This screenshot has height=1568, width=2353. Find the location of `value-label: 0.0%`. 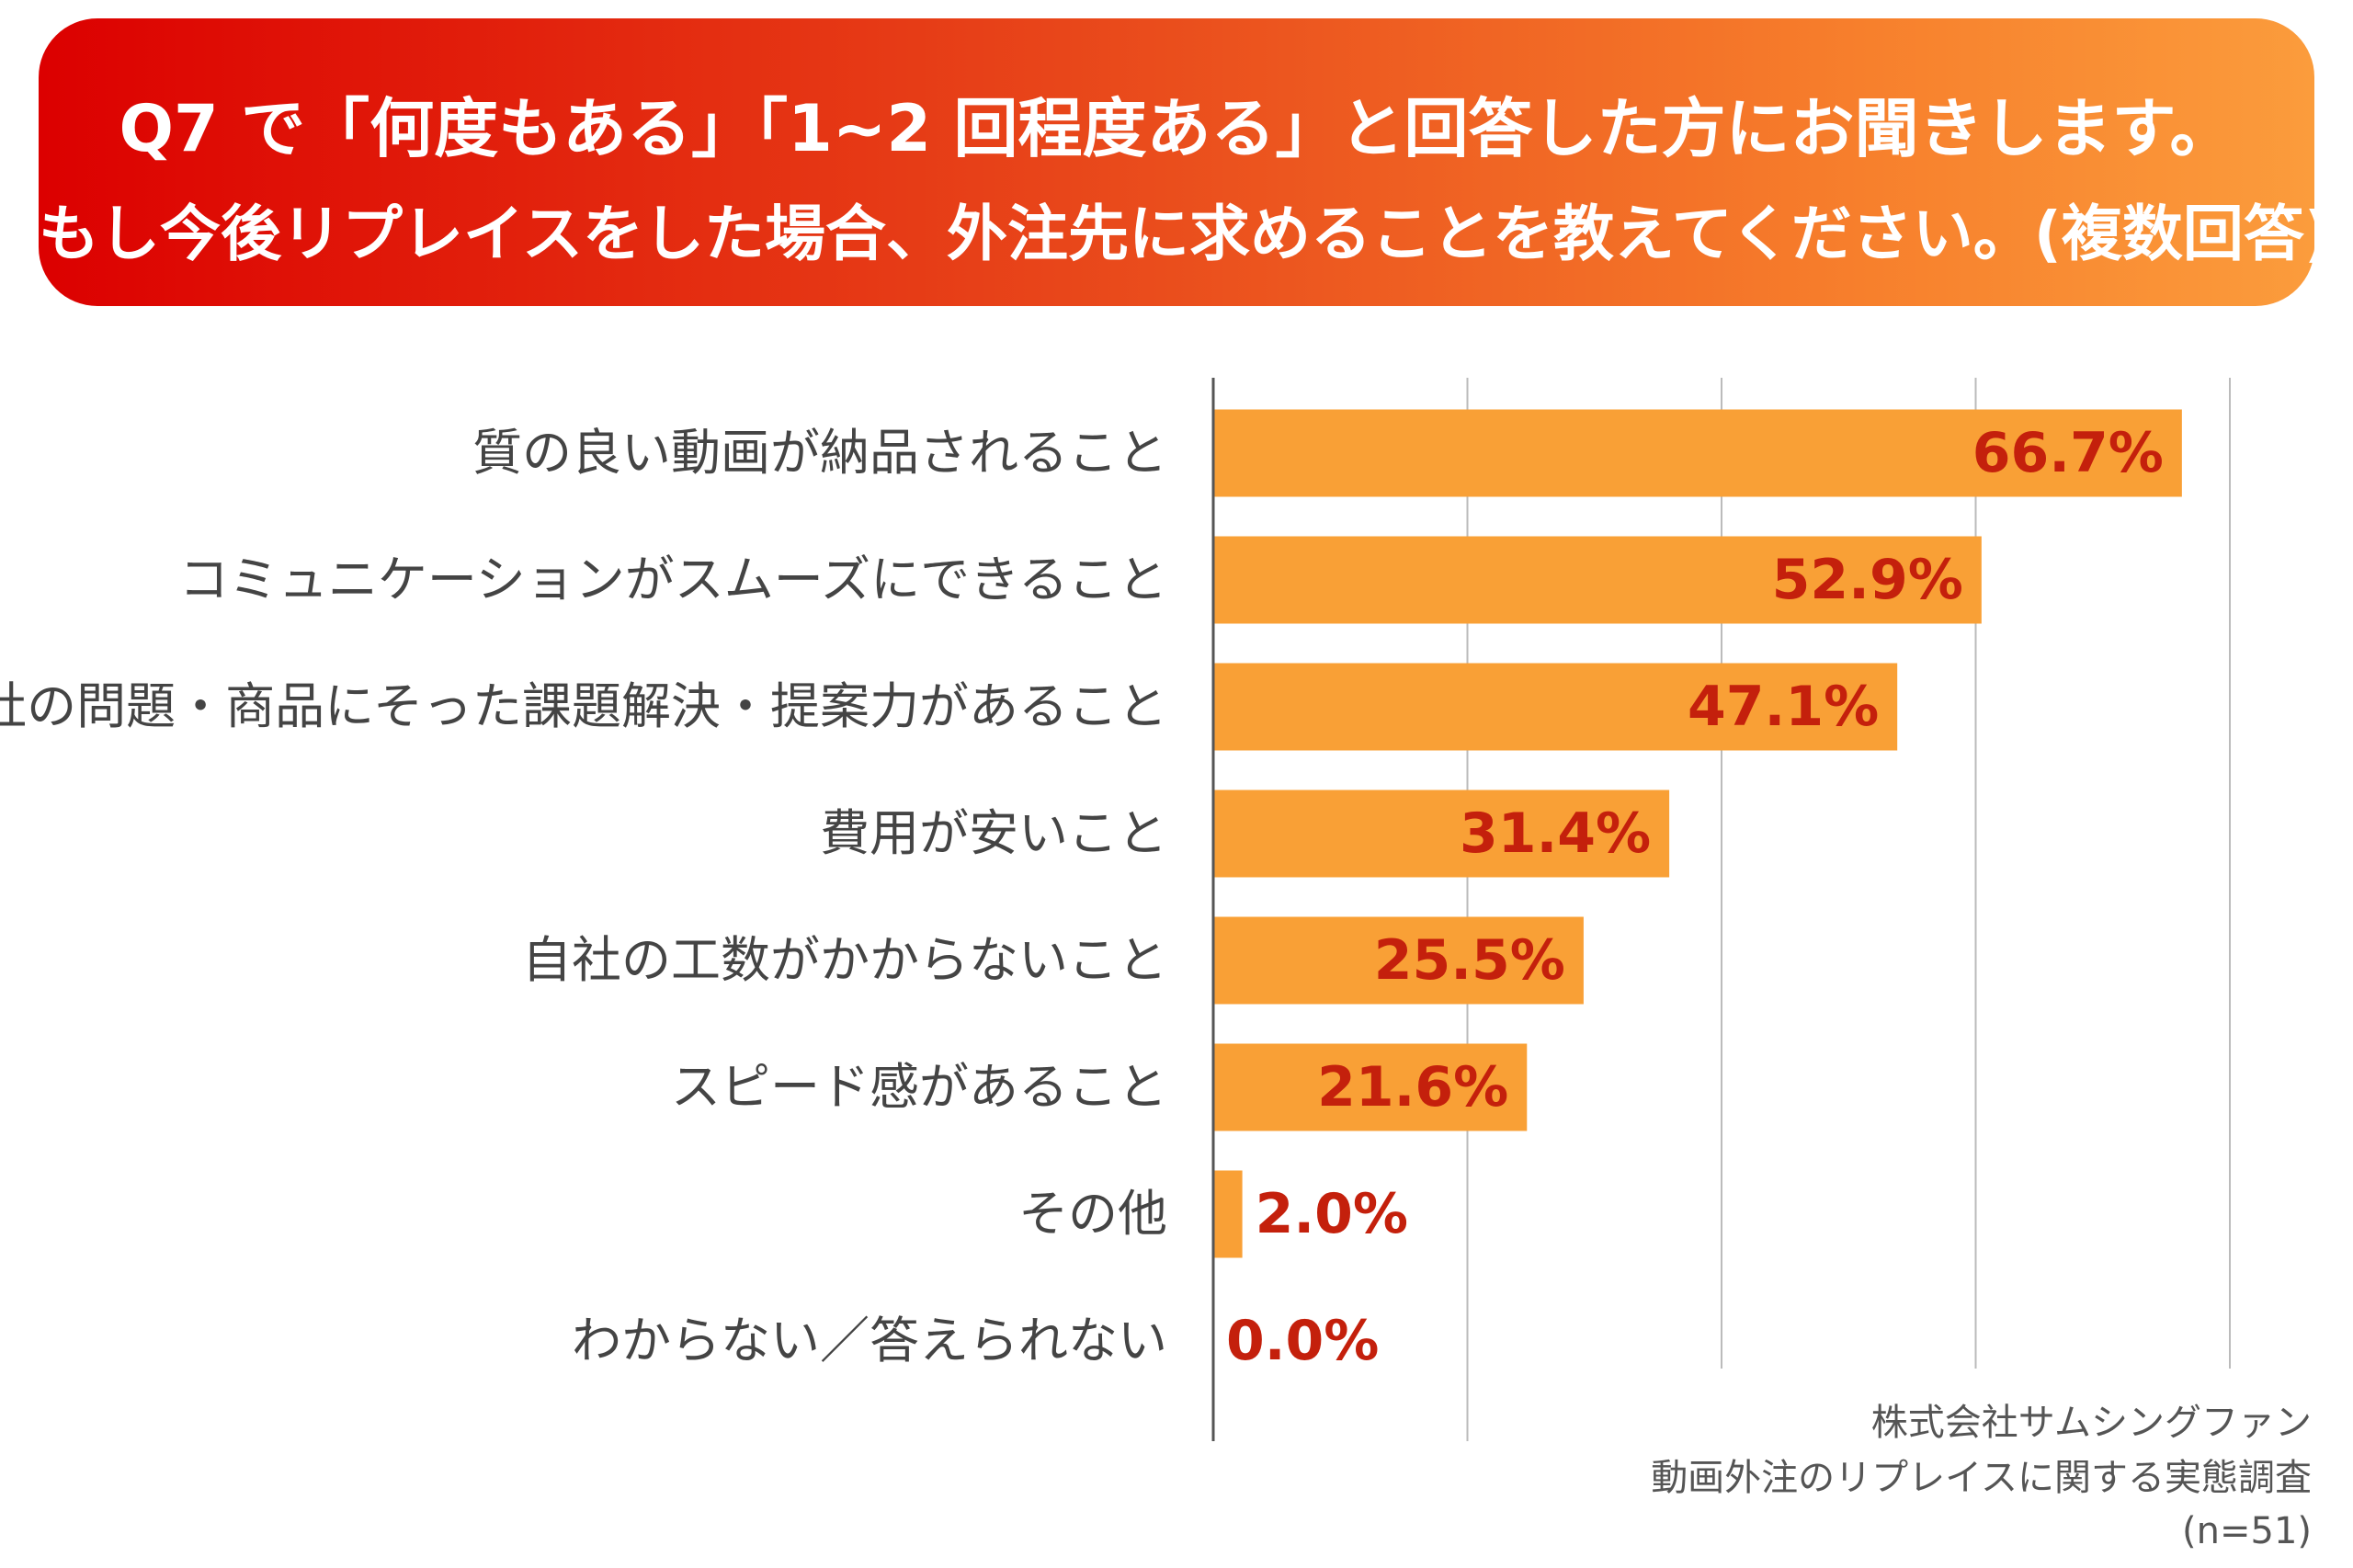

value-label: 0.0% is located at coordinates (1303, 1341).